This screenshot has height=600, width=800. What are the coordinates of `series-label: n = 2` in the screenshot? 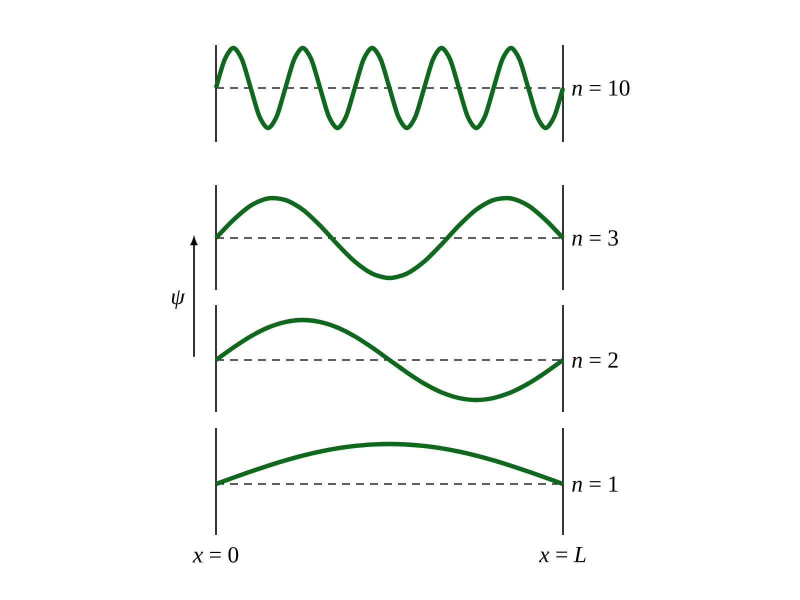 It's located at (595, 360).